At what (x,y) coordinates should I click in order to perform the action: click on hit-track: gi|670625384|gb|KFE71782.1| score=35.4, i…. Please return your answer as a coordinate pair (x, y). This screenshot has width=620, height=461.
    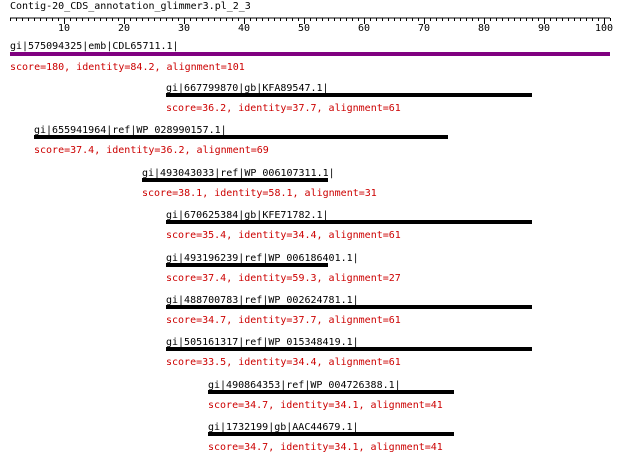
    Looking at the image, I should click on (349, 225).